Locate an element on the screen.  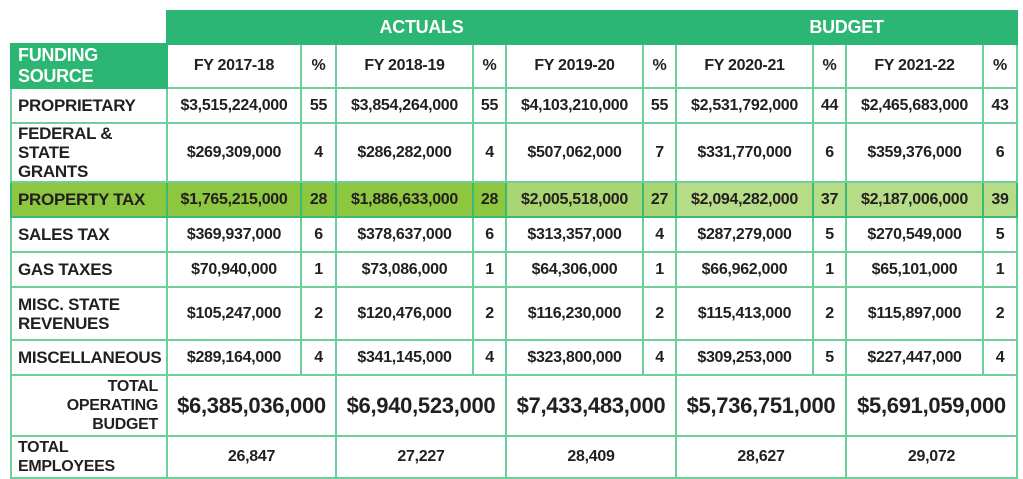
total-amount-cell: $6,940,523,000 is located at coordinates (421, 405).